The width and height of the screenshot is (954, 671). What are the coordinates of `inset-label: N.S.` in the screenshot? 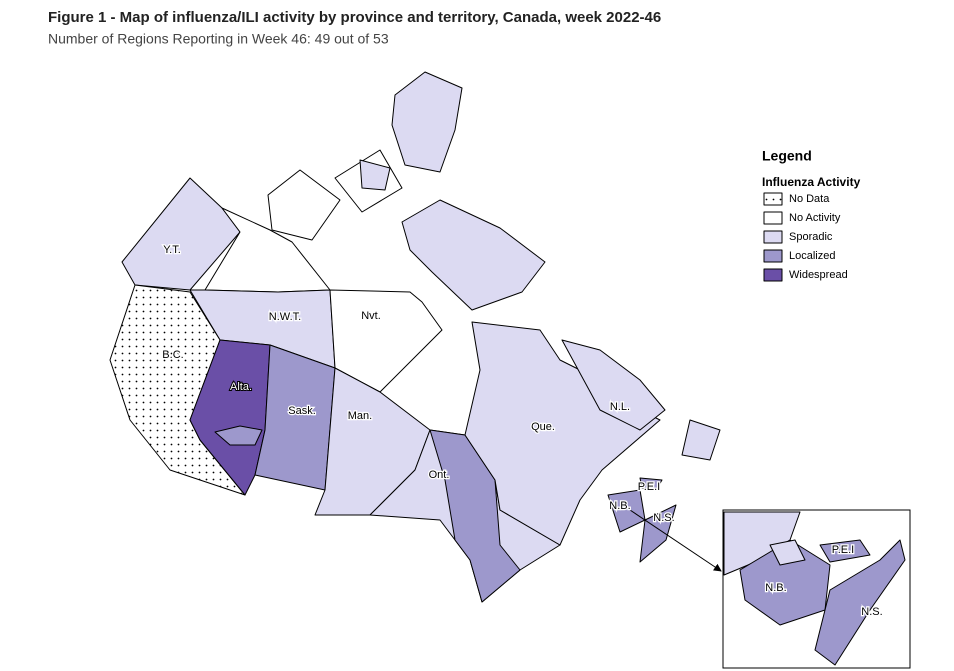 It's located at (871, 612).